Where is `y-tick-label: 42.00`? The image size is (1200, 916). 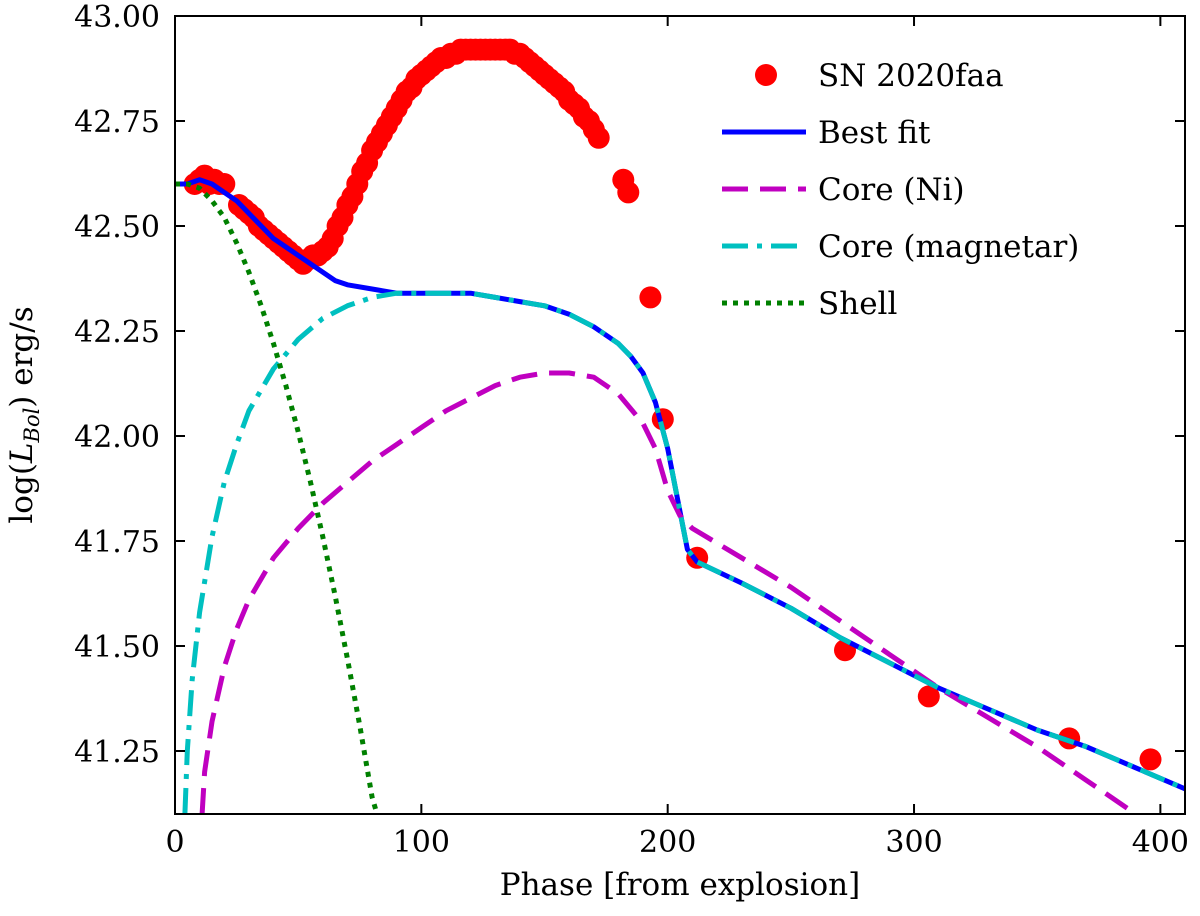
y-tick-label: 42.00 is located at coordinates (117, 437).